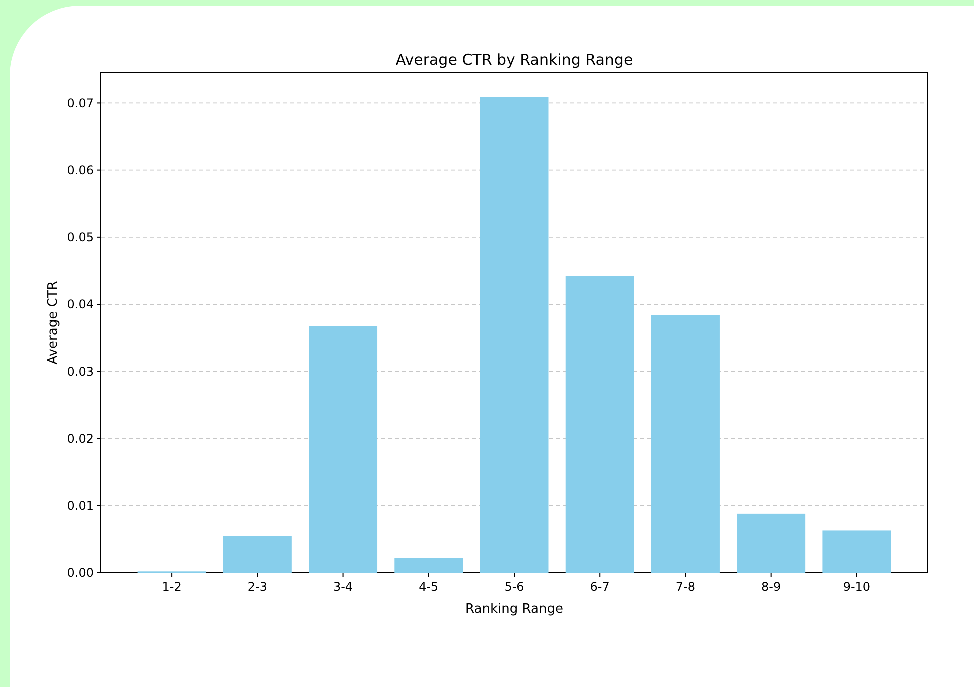 Image resolution: width=974 pixels, height=687 pixels. Describe the element at coordinates (857, 587) in the screenshot. I see `x-tick-label: 9-10` at that location.